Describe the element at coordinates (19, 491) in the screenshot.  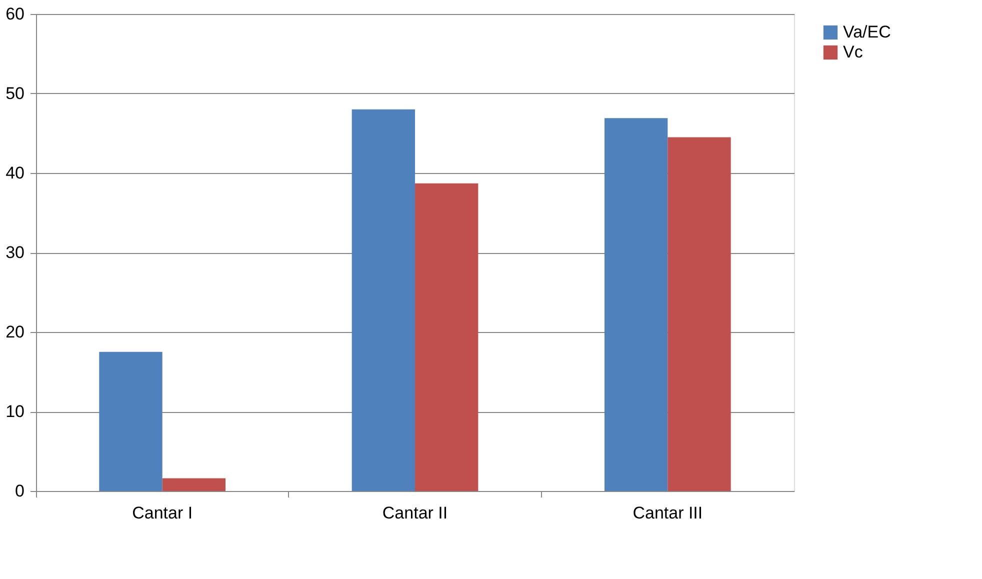
I see `y-tick-label: 0` at that location.